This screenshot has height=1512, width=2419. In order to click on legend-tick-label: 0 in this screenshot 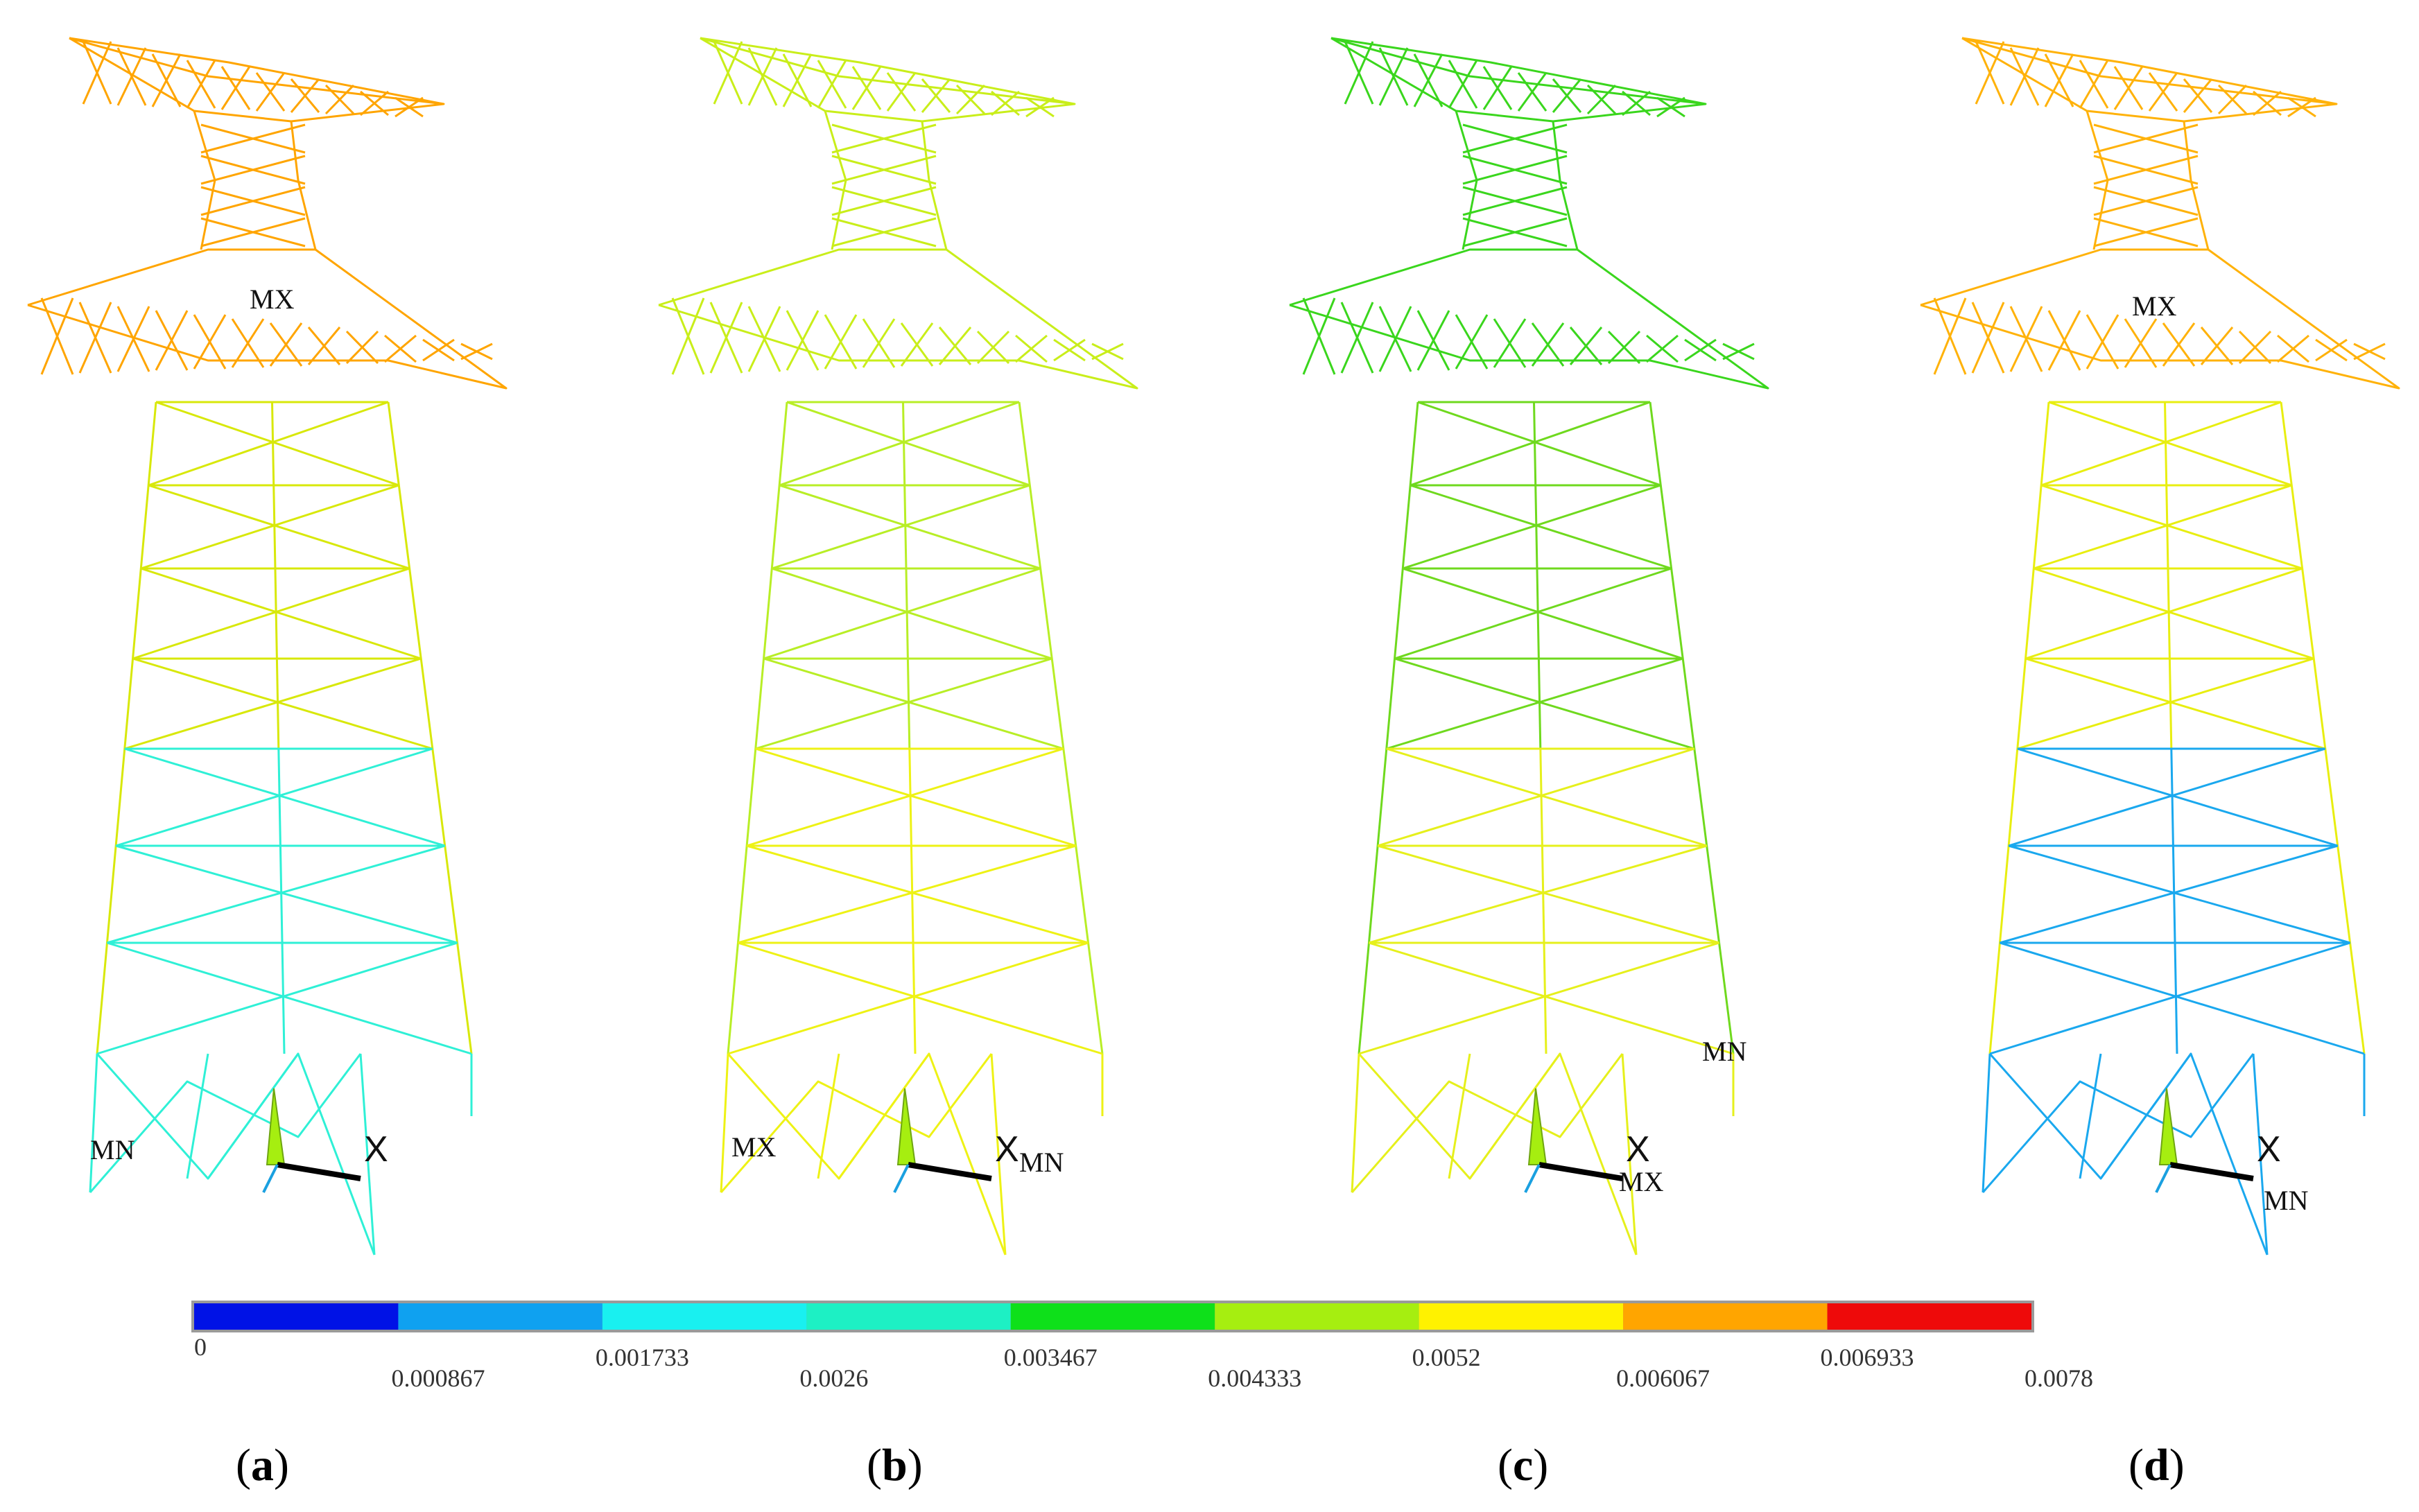, I will do `click(200, 1347)`.